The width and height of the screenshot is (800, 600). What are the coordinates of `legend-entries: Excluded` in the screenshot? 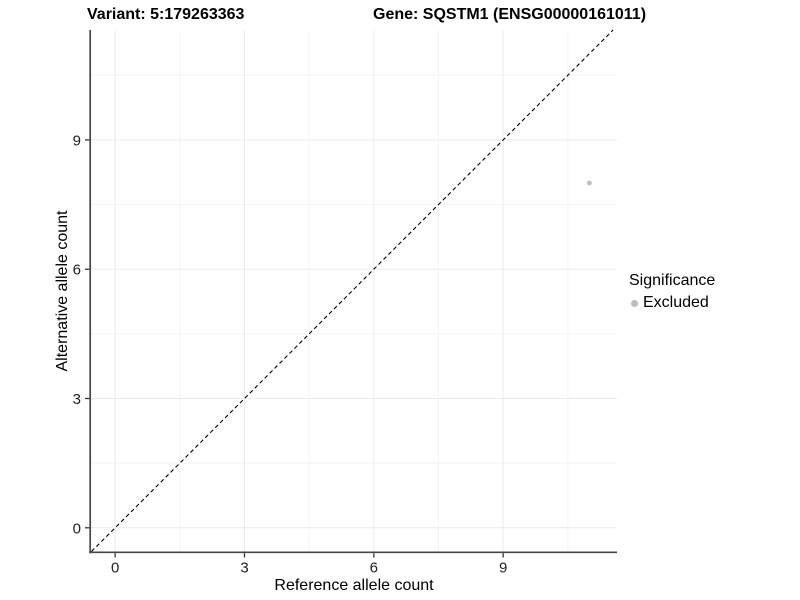 It's located at (672, 303).